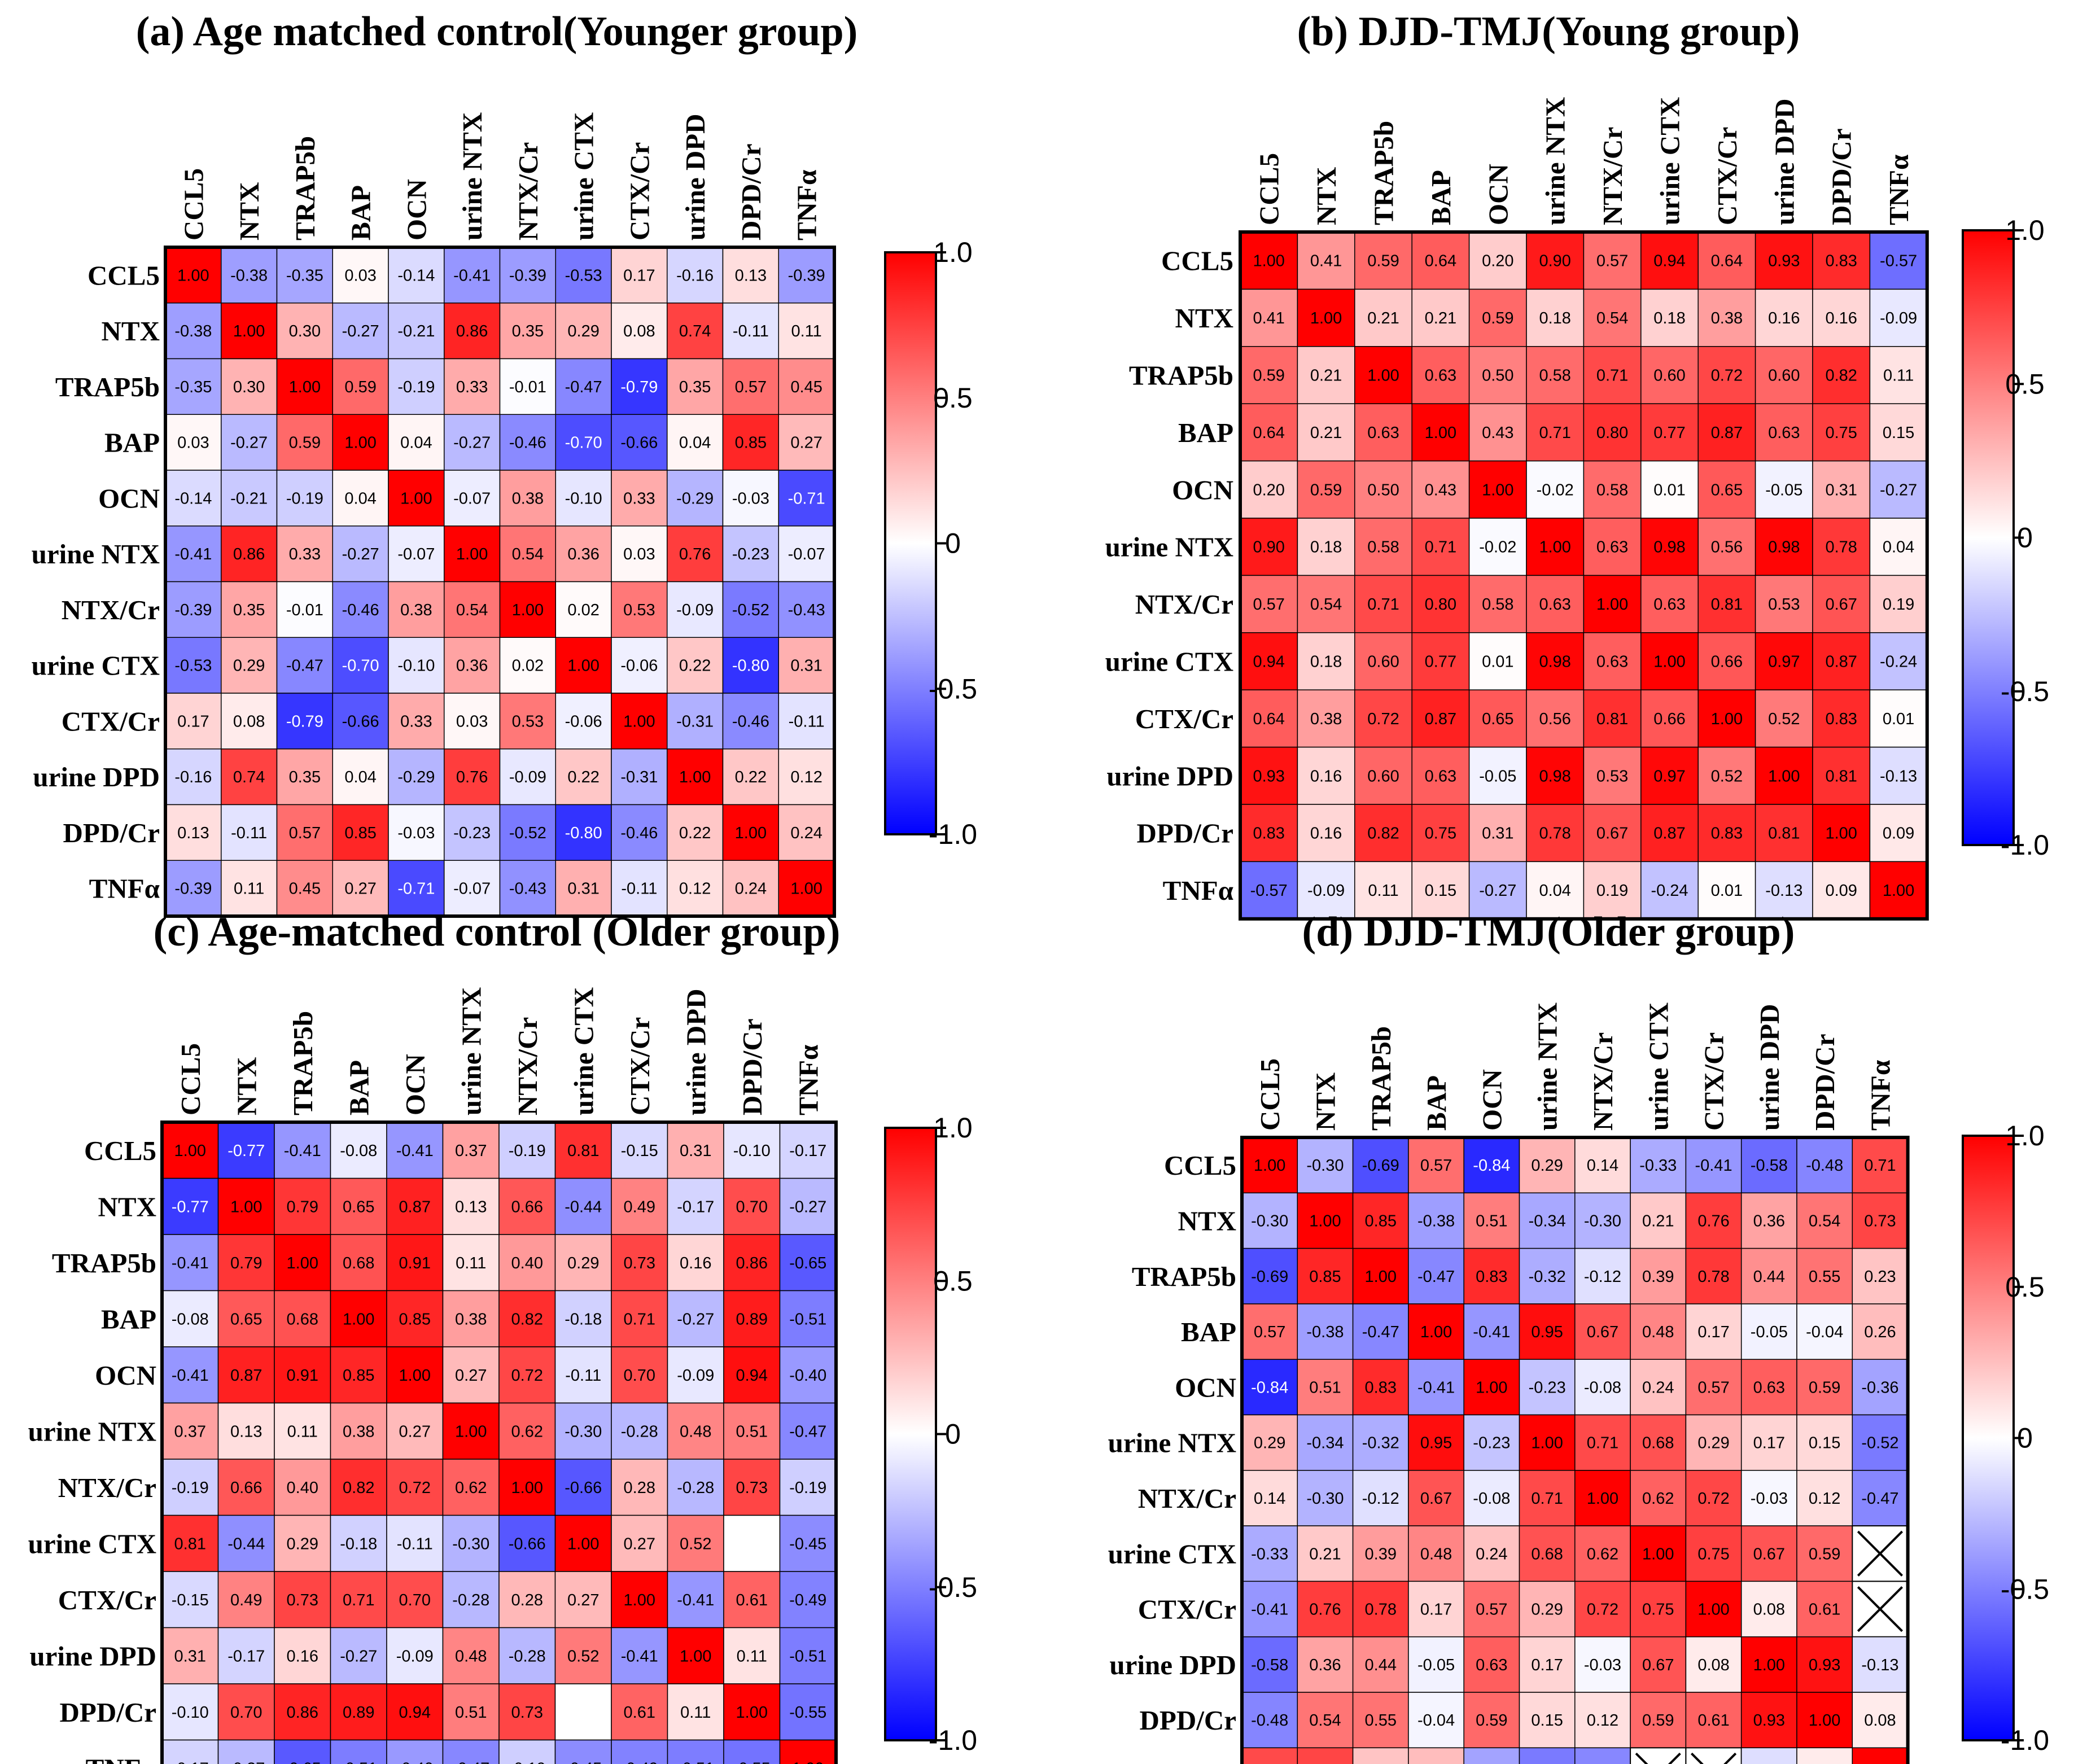  What do you see at coordinates (1268, 490) in the screenshot?
I see `cell-value-label: 0.20` at bounding box center [1268, 490].